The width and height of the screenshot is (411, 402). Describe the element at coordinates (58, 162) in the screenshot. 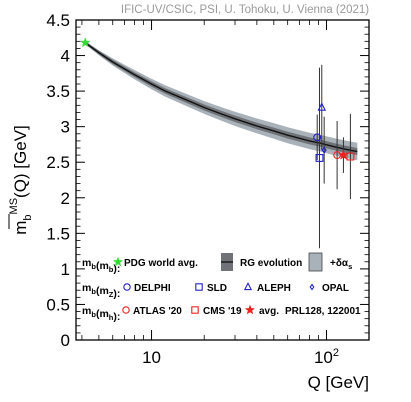

I see `y-tick-label: 2.5` at that location.